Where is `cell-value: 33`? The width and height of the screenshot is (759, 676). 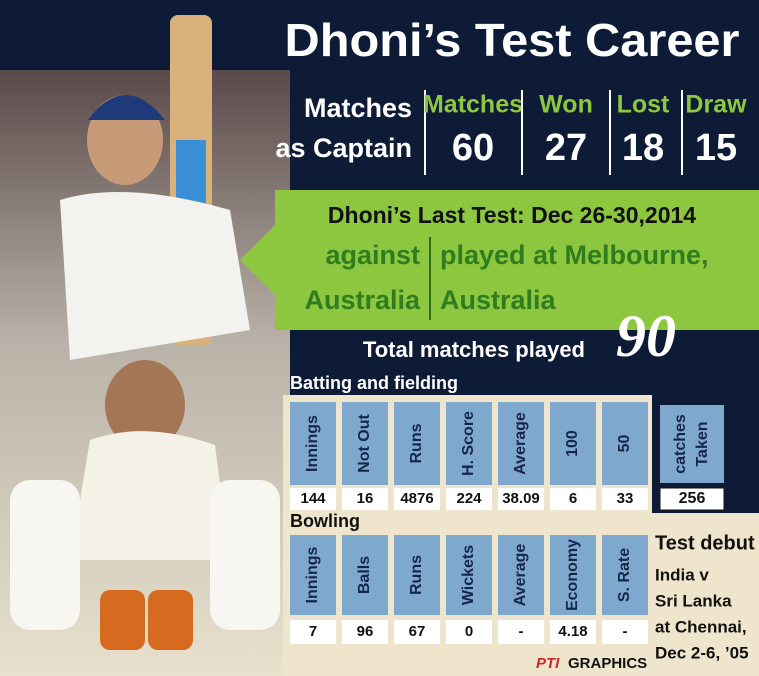
cell-value: 33 is located at coordinates (625, 498).